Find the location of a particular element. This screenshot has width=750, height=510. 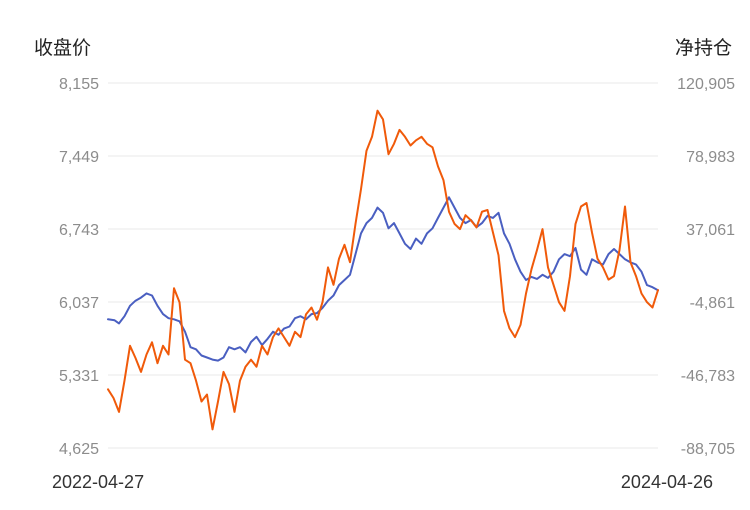

x-axis-start-label: 2022-04-27 is located at coordinates (98, 482).